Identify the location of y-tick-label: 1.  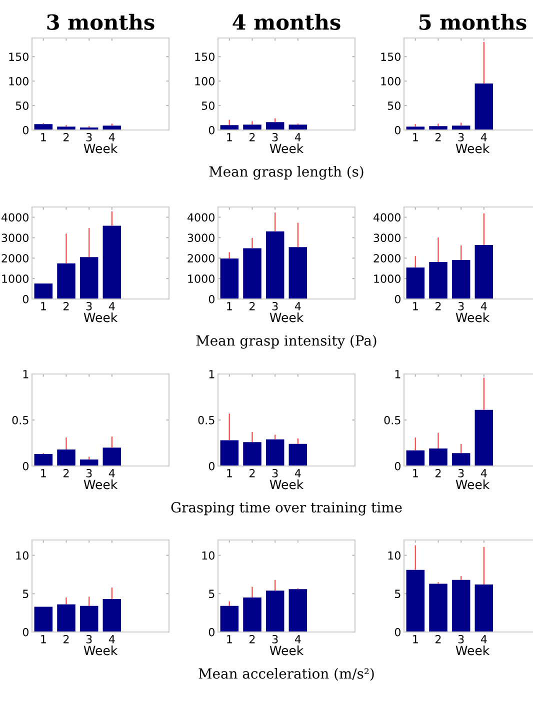
(397, 374).